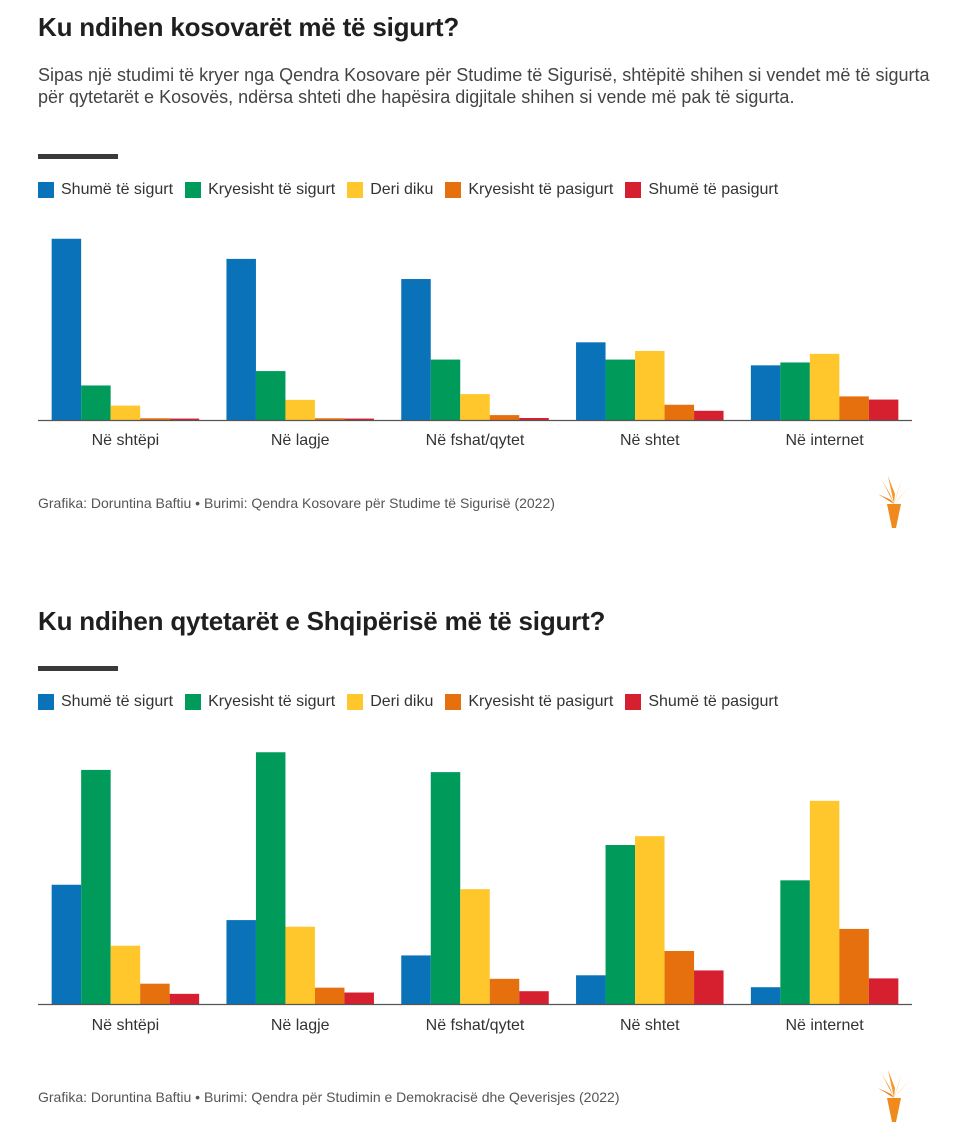 Image resolution: width=980 pixels, height=1136 pixels. I want to click on chart-title: Ku ndihen kosovarët më të sigurt?, so click(249, 27).